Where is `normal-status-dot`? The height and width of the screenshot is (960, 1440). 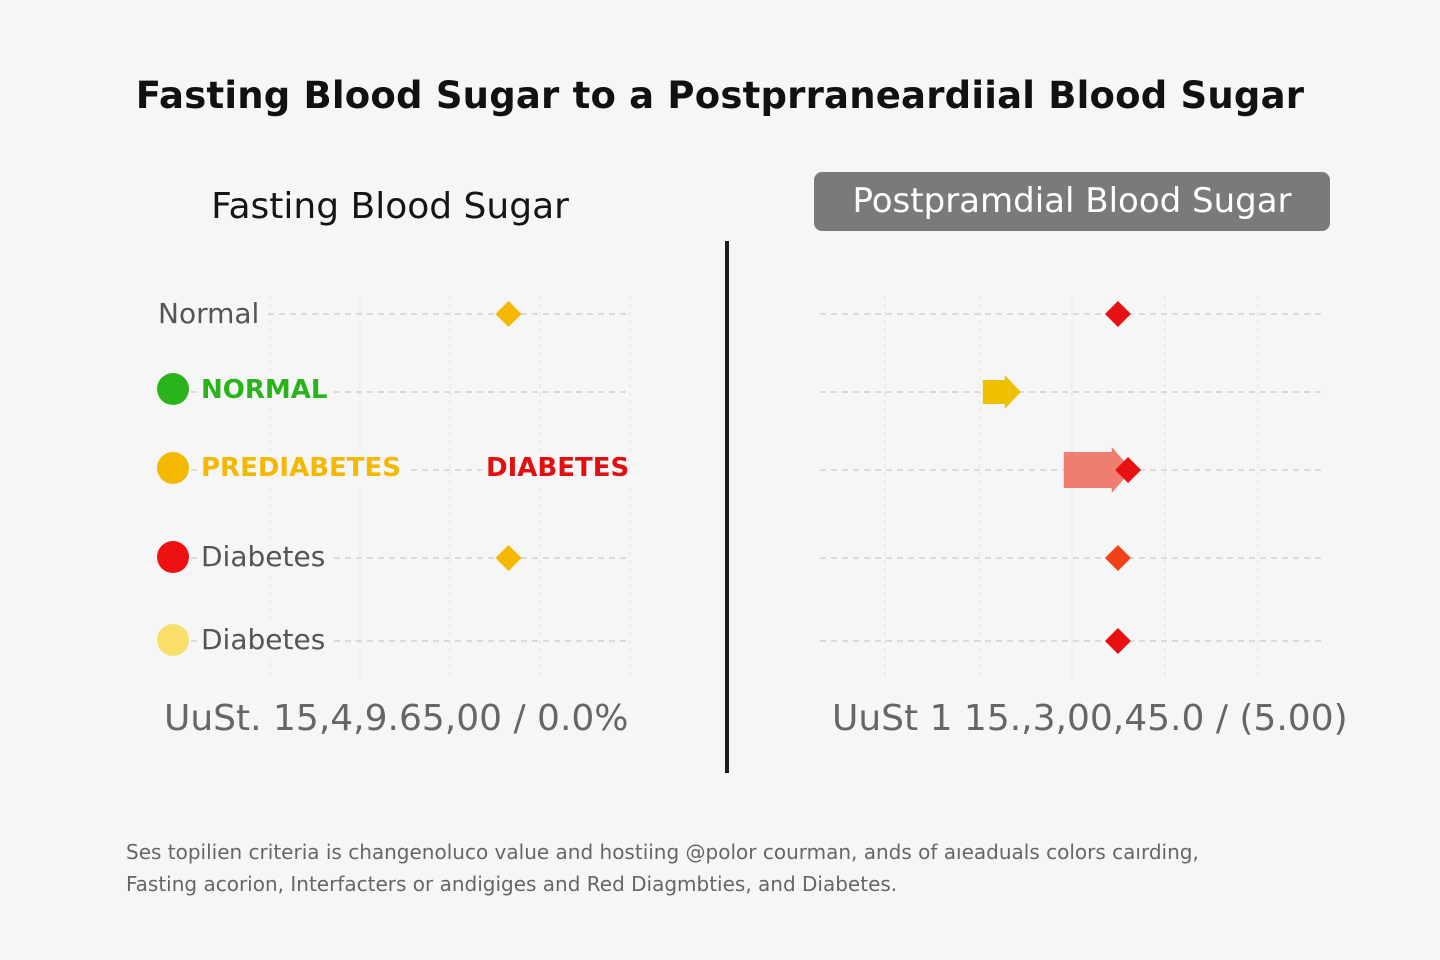 normal-status-dot is located at coordinates (173, 389).